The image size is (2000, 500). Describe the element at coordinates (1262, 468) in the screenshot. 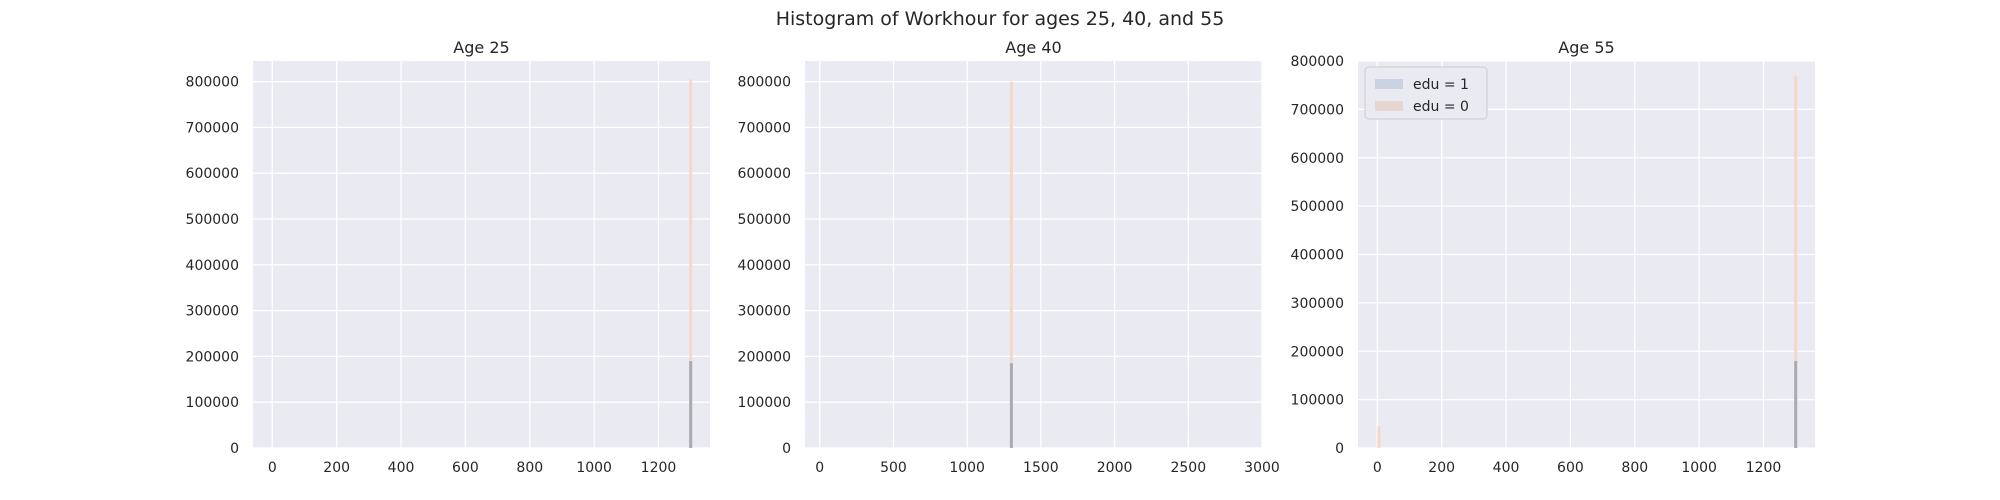

I see `x-tick-label: 3000` at that location.